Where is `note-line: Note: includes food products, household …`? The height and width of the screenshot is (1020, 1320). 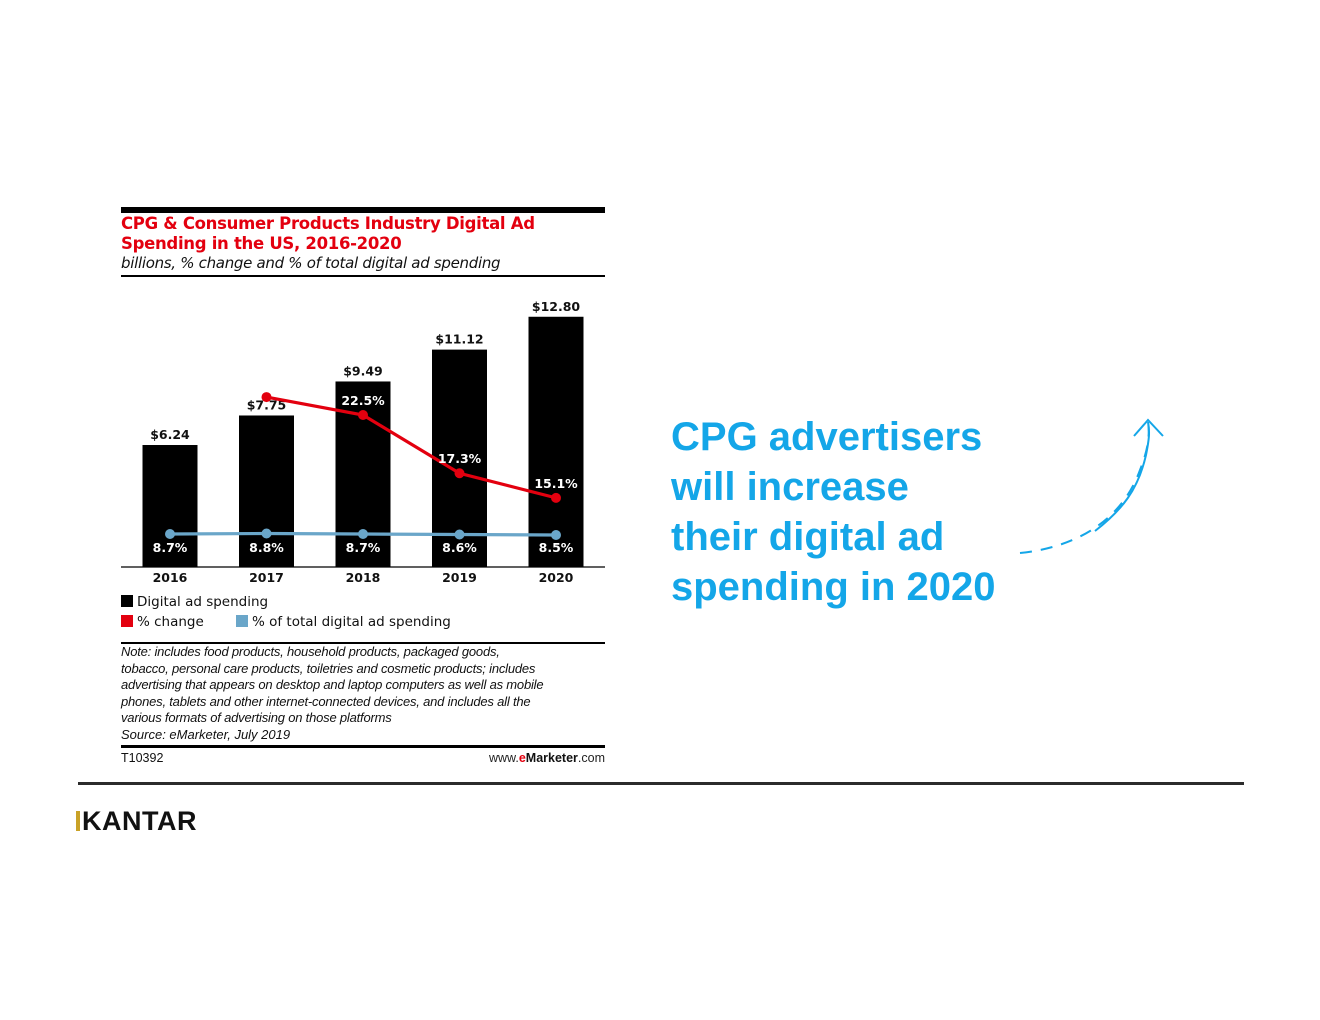 note-line: Note: includes food products, household … is located at coordinates (310, 651).